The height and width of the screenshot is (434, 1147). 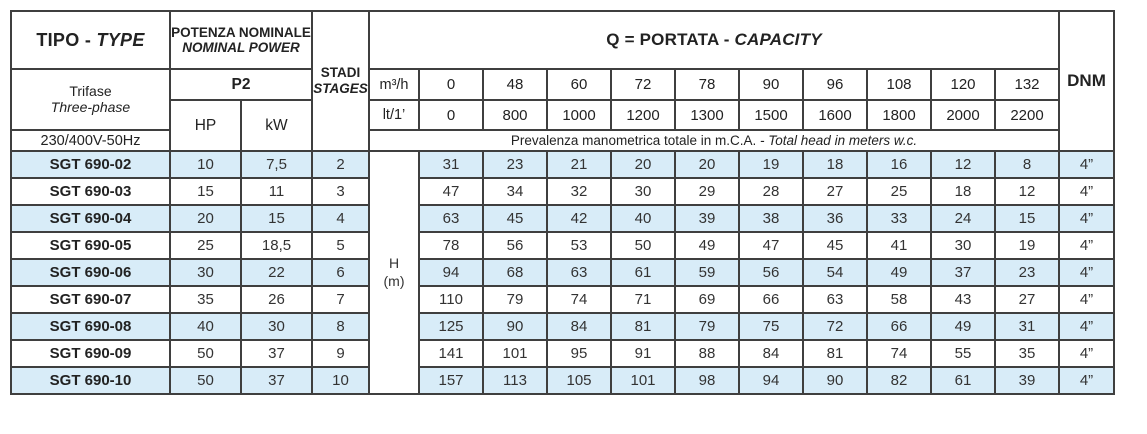 I want to click on stages-cell: 2, so click(x=340, y=164).